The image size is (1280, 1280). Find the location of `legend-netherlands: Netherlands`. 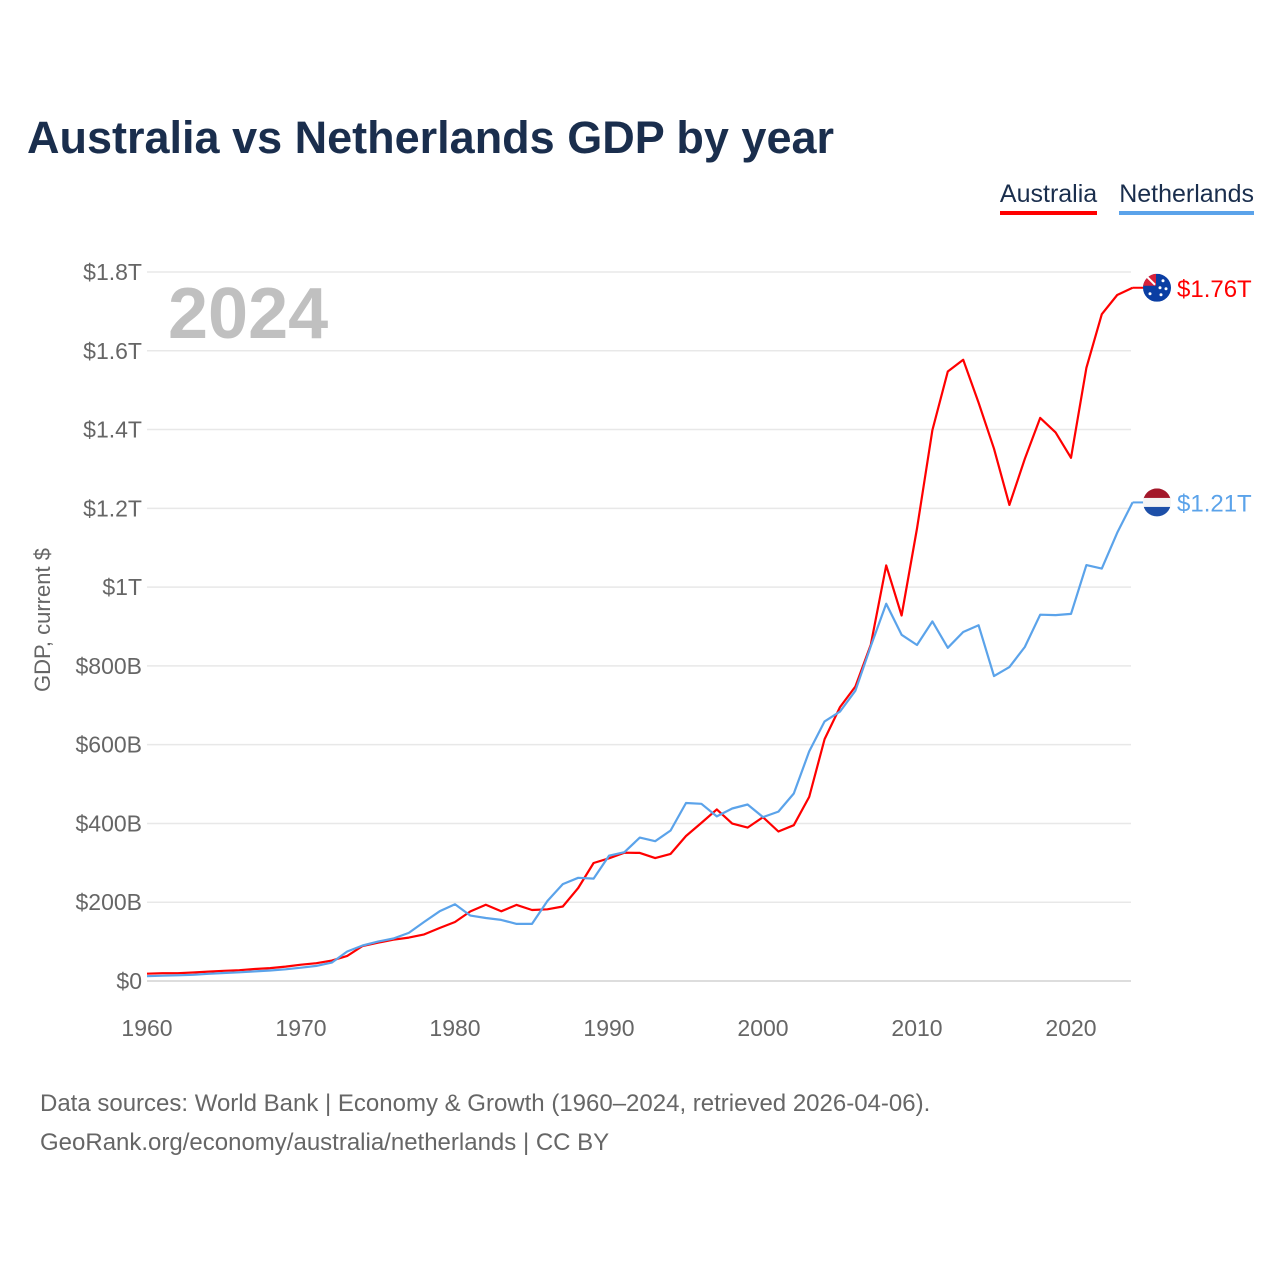

legend-netherlands: Netherlands is located at coordinates (1186, 197).